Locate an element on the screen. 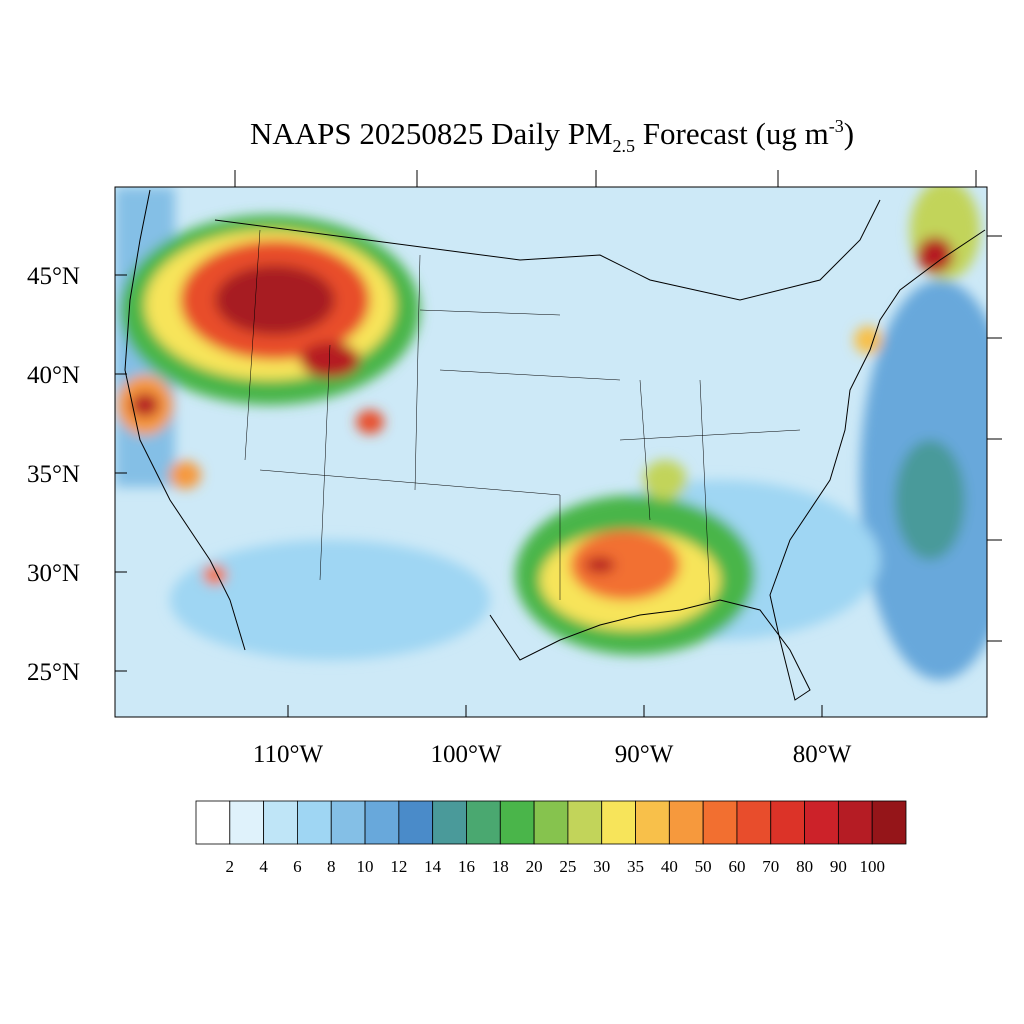 The height and width of the screenshot is (1024, 1024). lat-label: 40°N is located at coordinates (53, 375).